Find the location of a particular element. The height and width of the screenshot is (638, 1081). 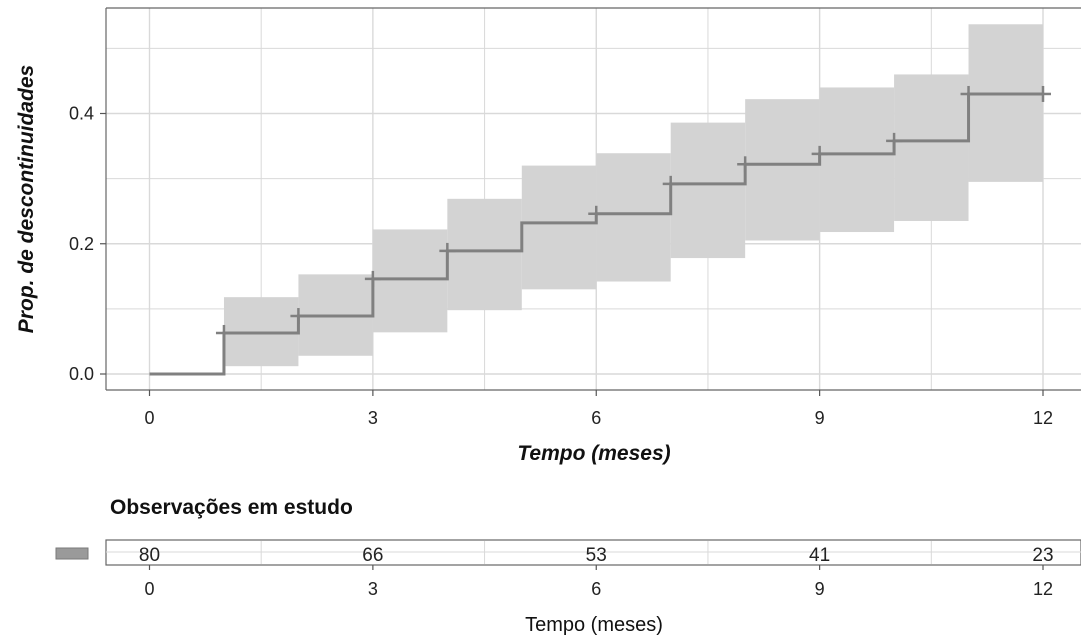

x-tick-label: 3 is located at coordinates (373, 418).